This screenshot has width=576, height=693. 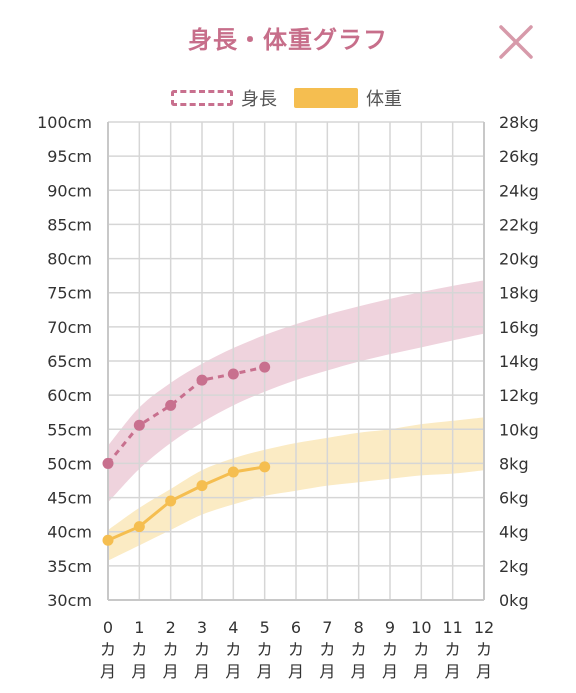 I want to click on y-right-tick-label: 26kg, so click(x=519, y=156).